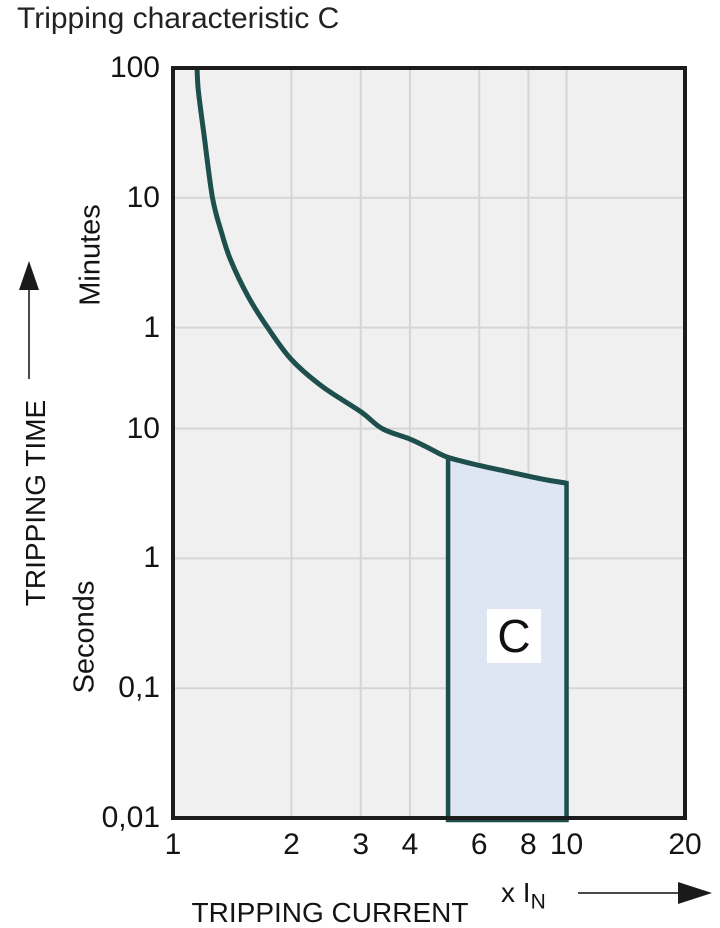  Describe the element at coordinates (685, 844) in the screenshot. I see `x-tick-label: 20` at that location.